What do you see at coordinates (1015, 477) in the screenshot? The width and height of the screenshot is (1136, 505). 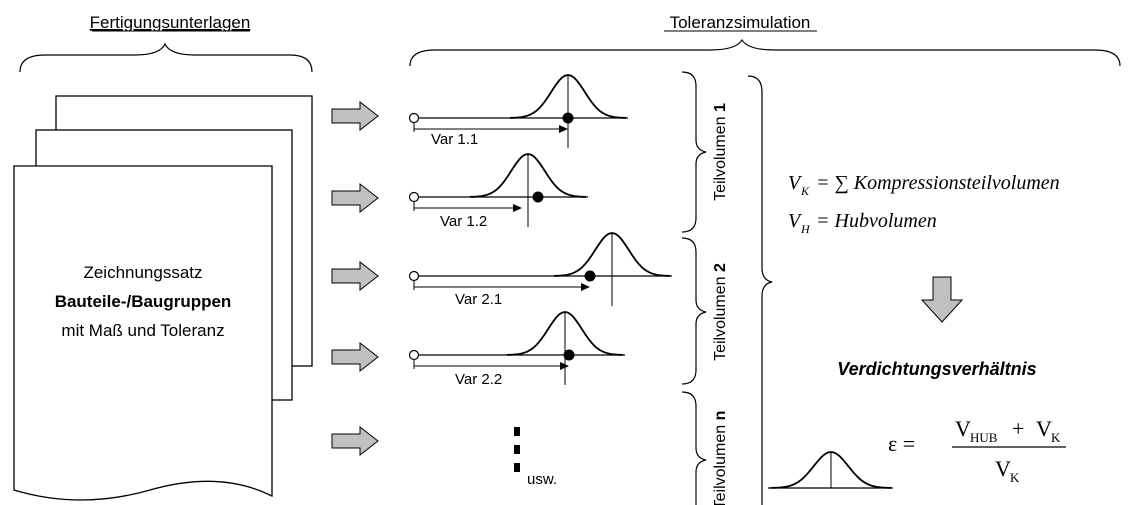 I see `denominator-sub: K` at bounding box center [1015, 477].